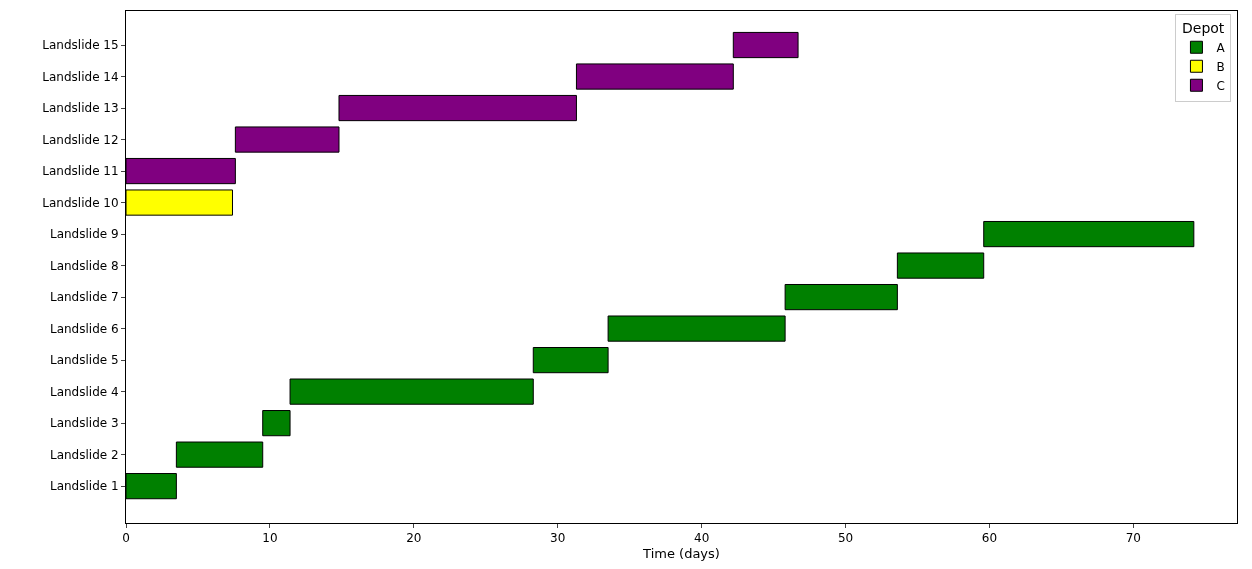 This screenshot has width=1252, height=569. Describe the element at coordinates (84, 265) in the screenshot. I see `y-tick-label: Landslide 8` at that location.